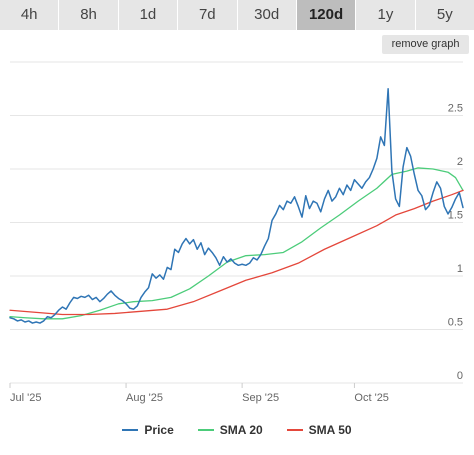  What do you see at coordinates (455, 109) in the screenshot?
I see `y-tick-label-2.5: 2.5` at bounding box center [455, 109].